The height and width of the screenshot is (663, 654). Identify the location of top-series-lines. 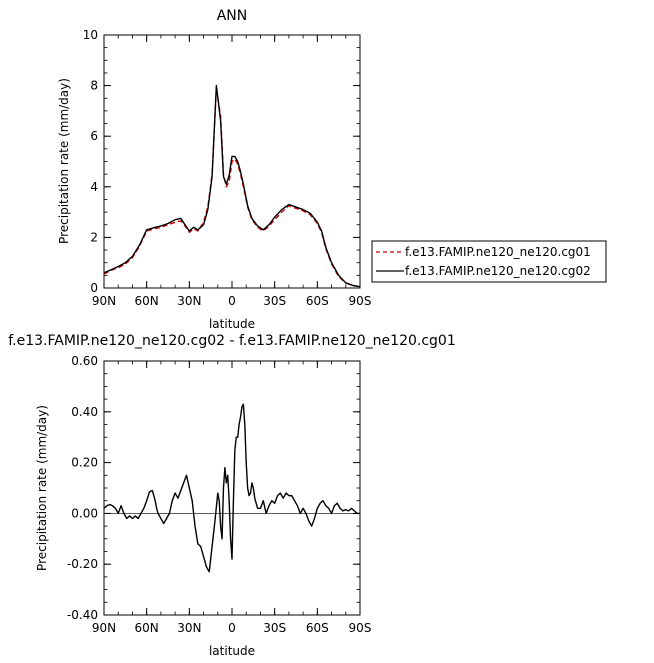
(232, 186).